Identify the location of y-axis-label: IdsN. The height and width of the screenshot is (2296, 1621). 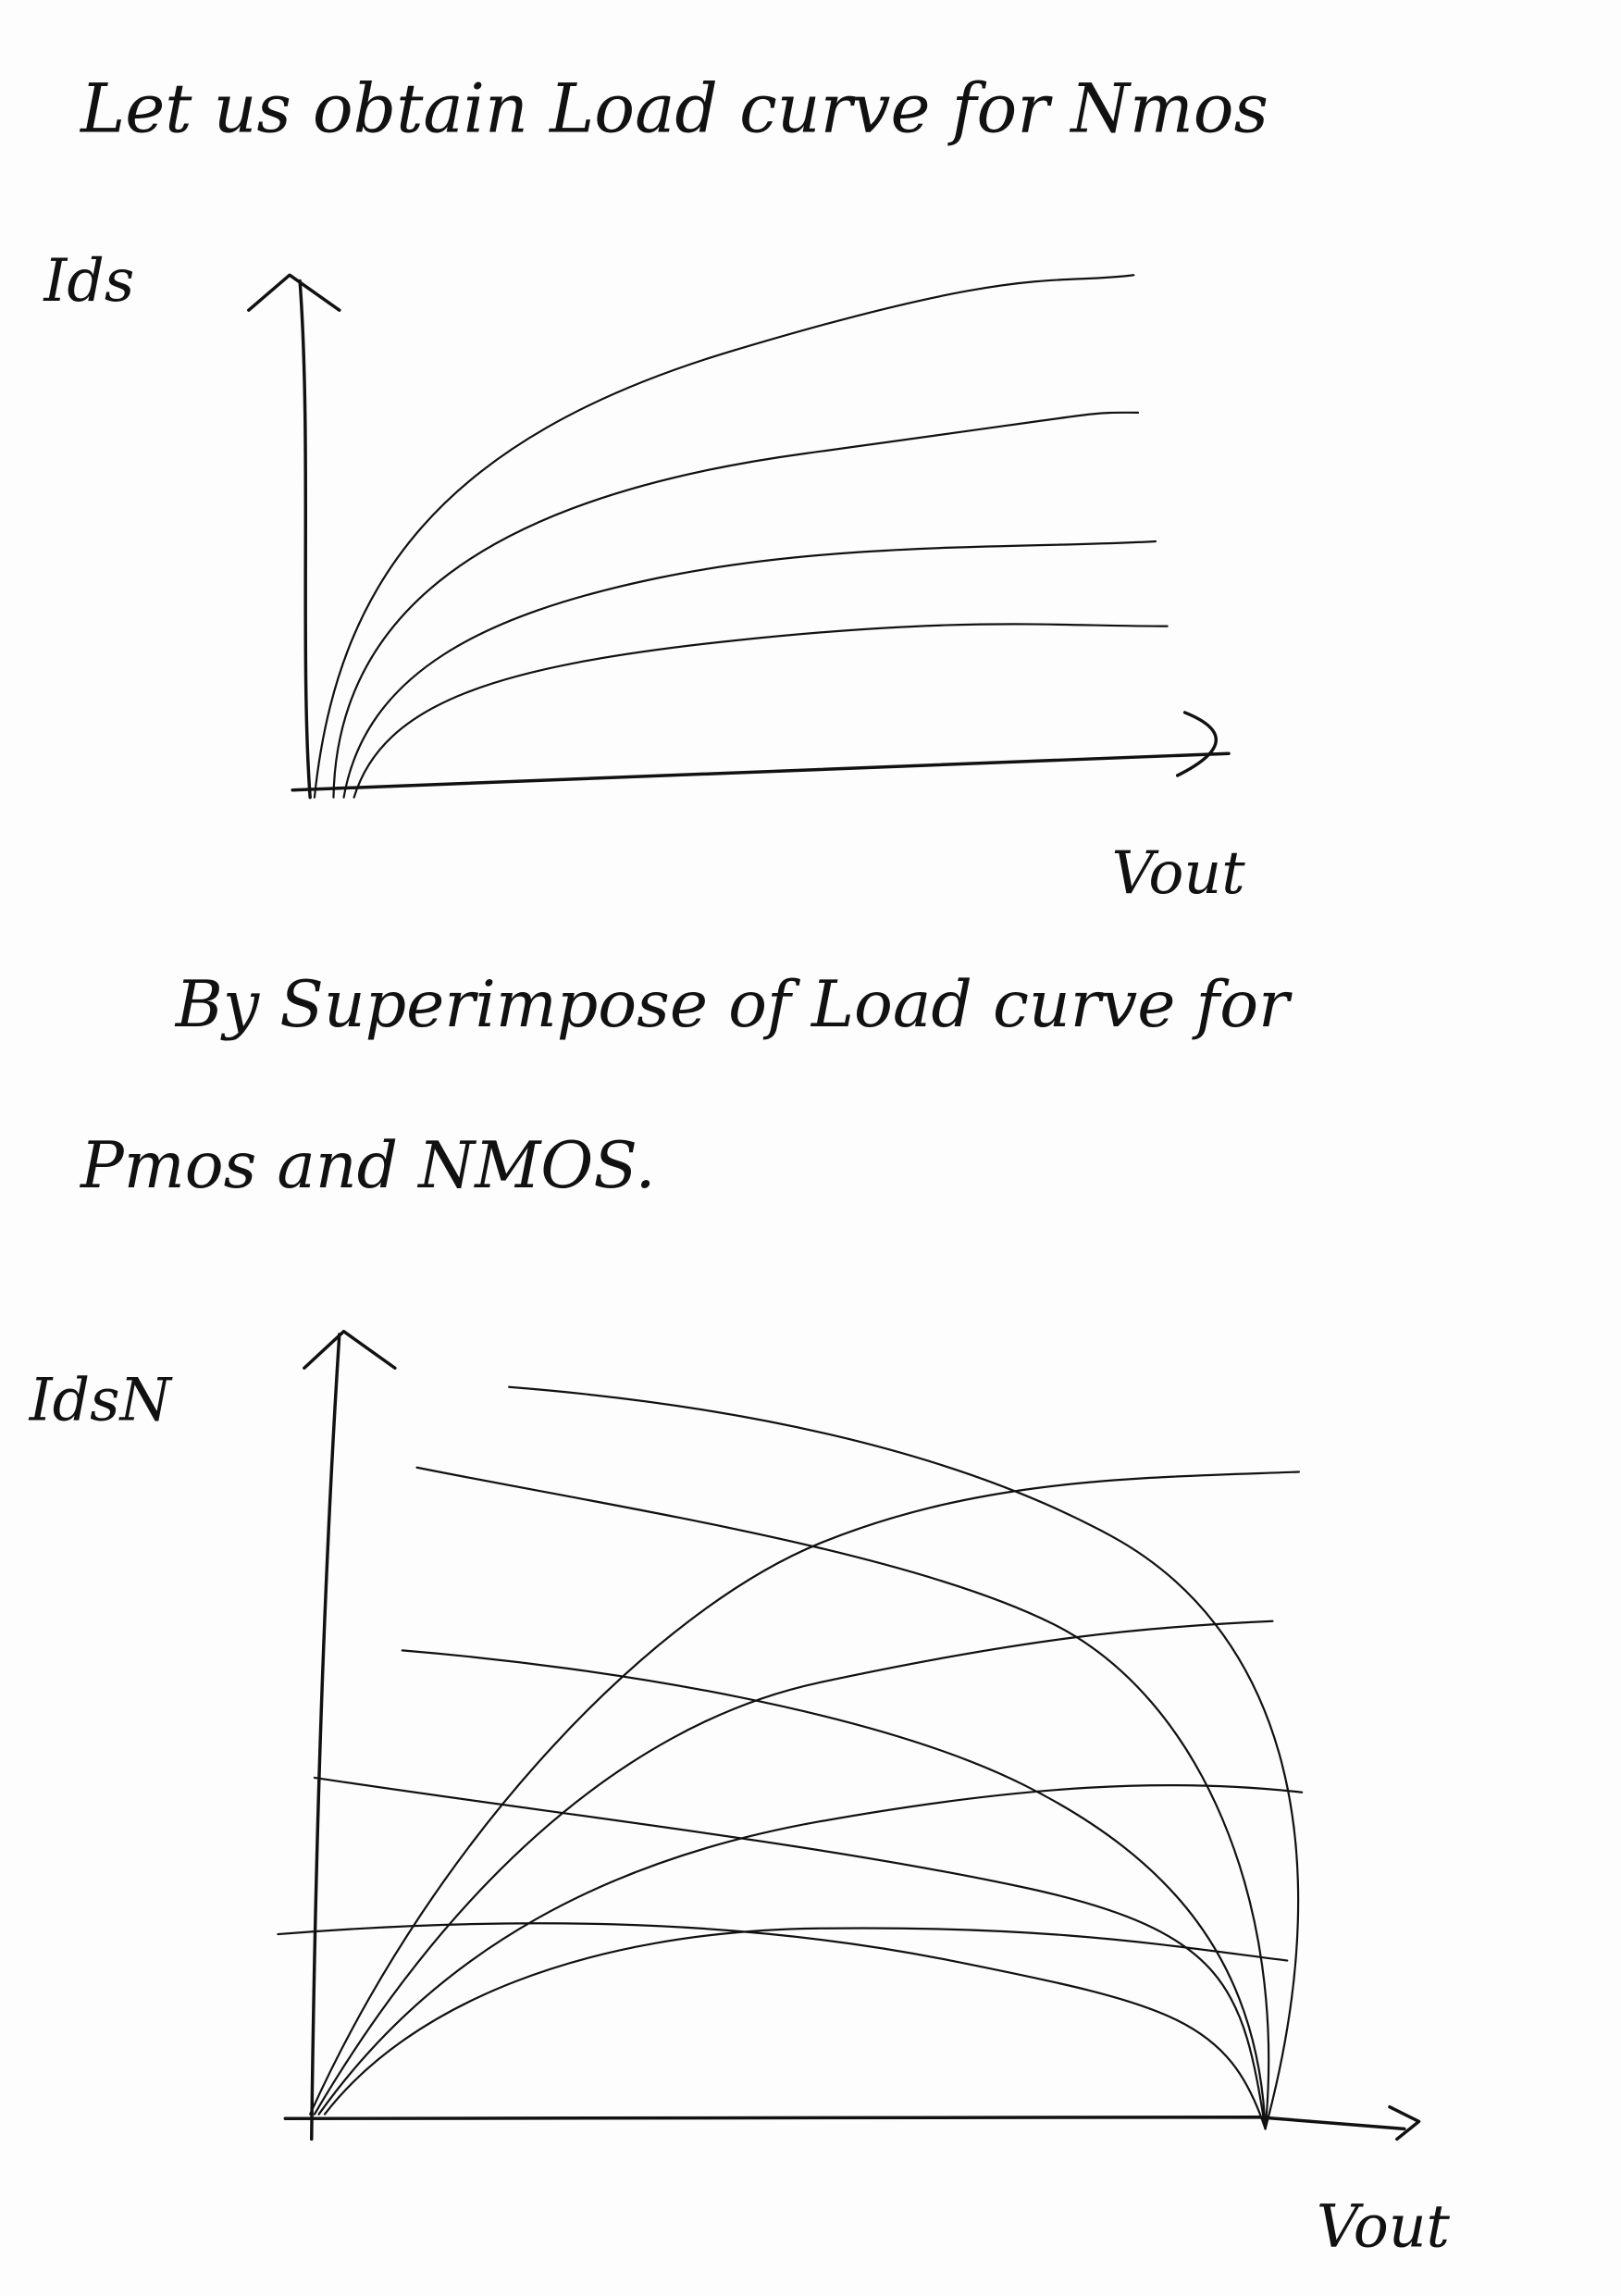
(102, 1399).